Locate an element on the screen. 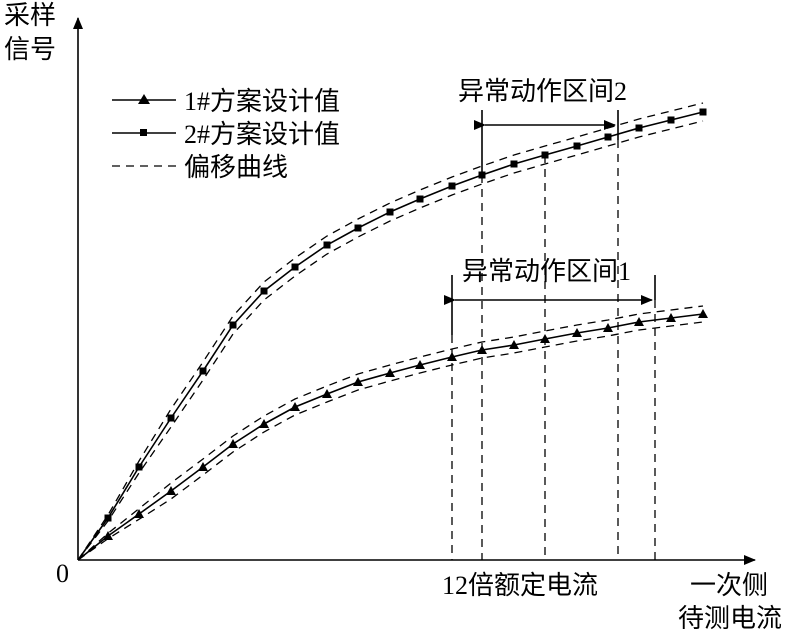 The image size is (800, 642). x-marker-label: 12倍额定电流 is located at coordinates (520, 585).